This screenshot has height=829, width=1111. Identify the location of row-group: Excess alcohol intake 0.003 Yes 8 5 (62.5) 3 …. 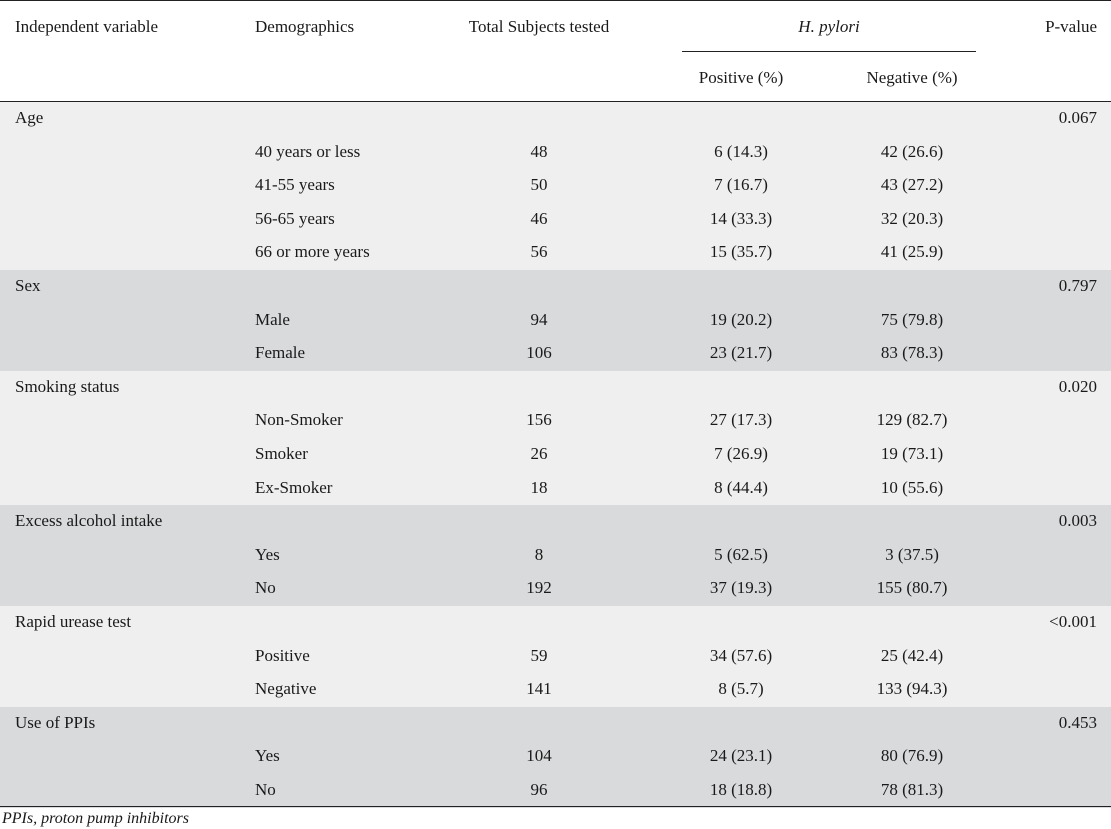
(555, 555).